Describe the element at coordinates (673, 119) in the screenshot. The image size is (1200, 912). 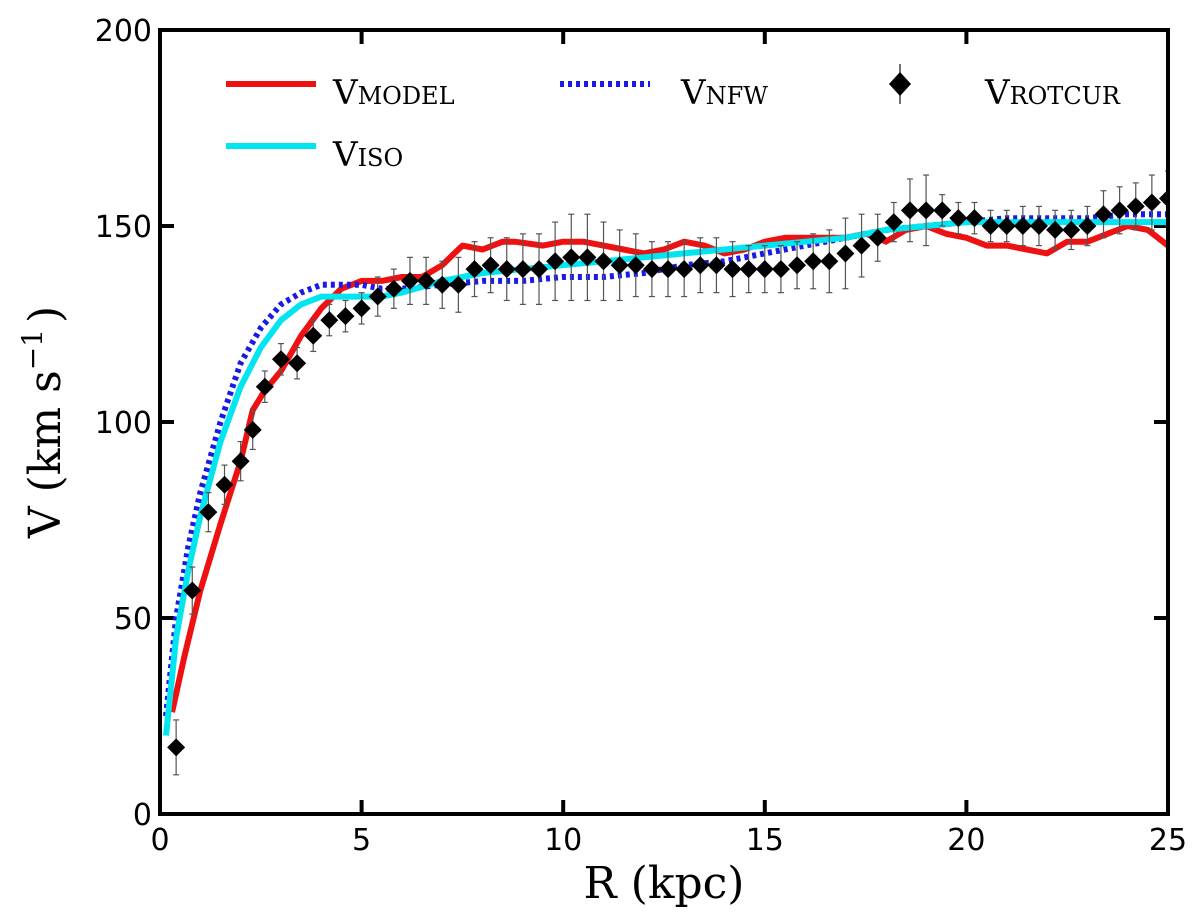
I see `legend: VMODEL VNFW VROTCUR VISO` at that location.